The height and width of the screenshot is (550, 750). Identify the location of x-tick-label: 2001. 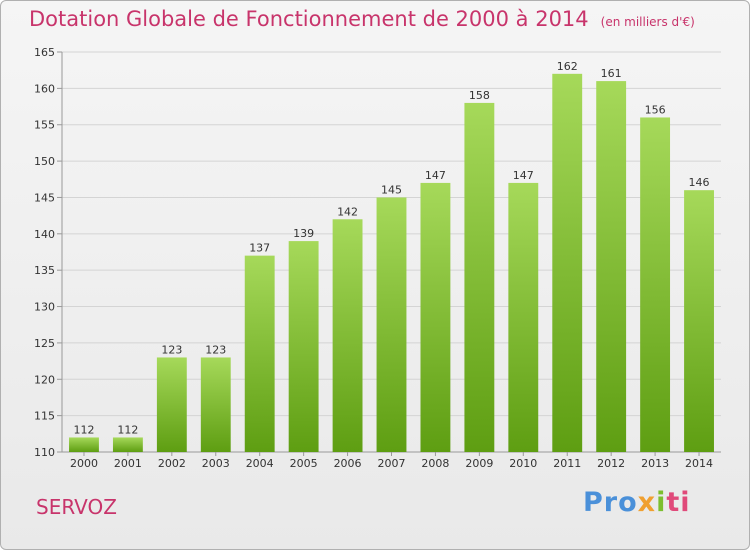
(128, 463).